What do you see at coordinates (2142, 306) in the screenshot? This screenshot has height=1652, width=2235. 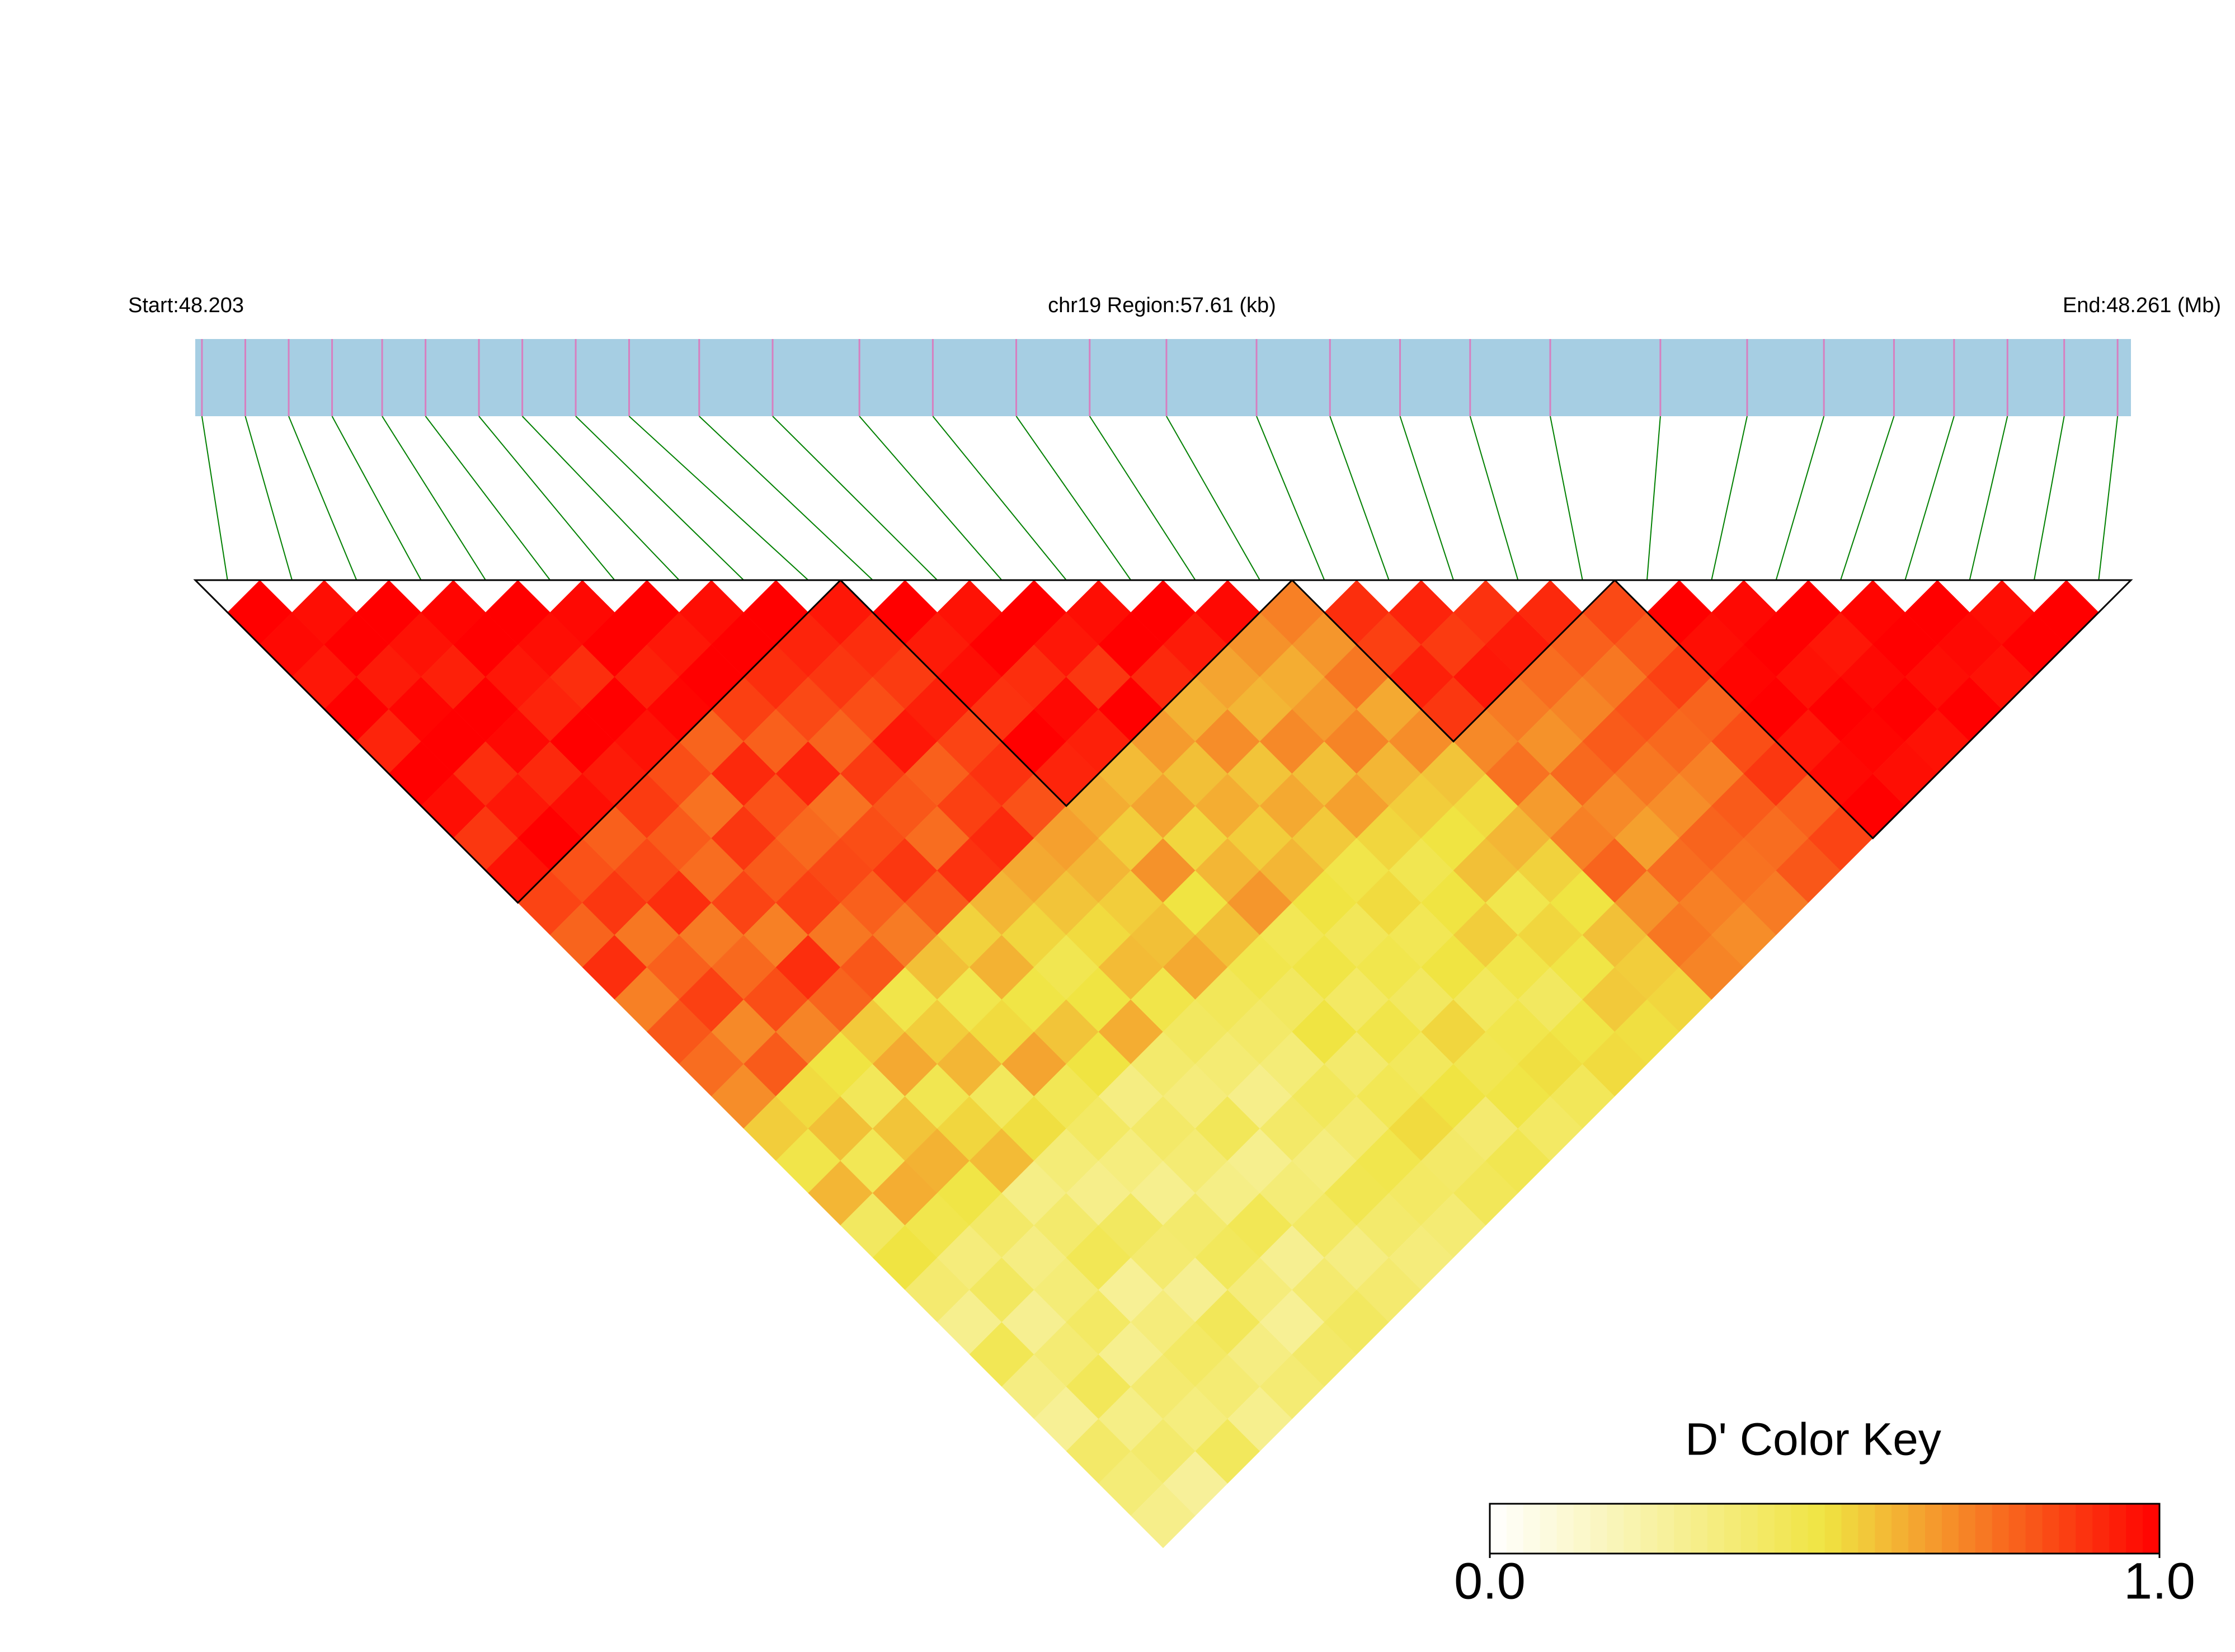 I see `end-label: End:48.261 (Mb)` at bounding box center [2142, 306].